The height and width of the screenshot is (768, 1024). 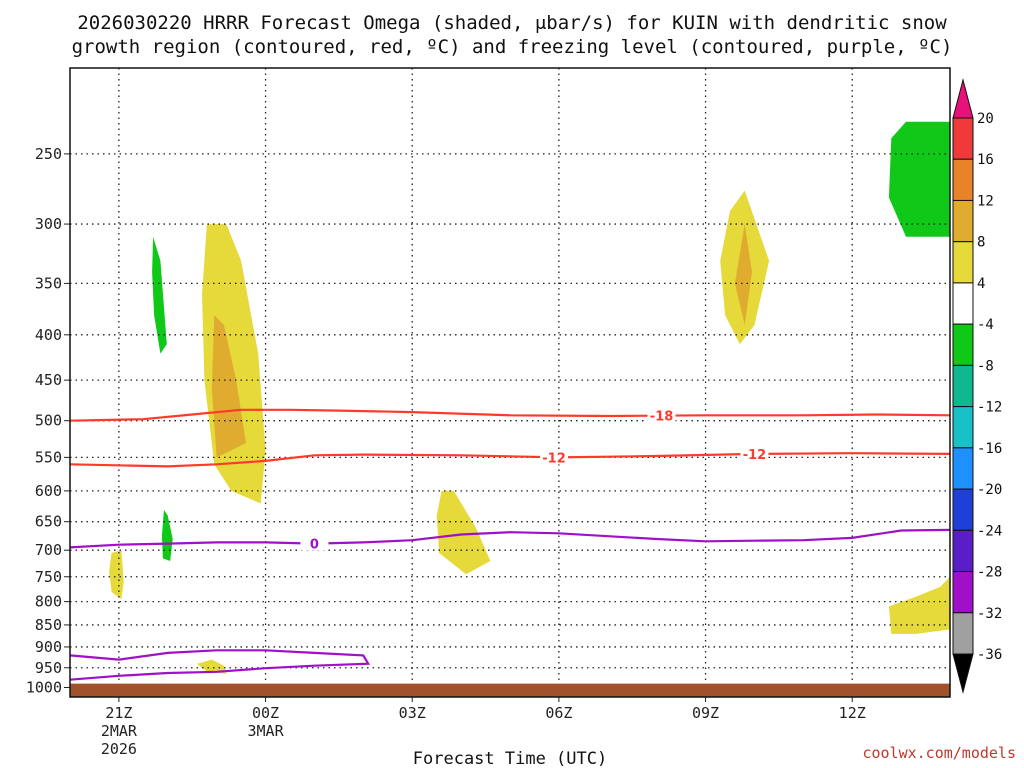 What do you see at coordinates (989, 614) in the screenshot?
I see `colorbar-label: -32` at bounding box center [989, 614].